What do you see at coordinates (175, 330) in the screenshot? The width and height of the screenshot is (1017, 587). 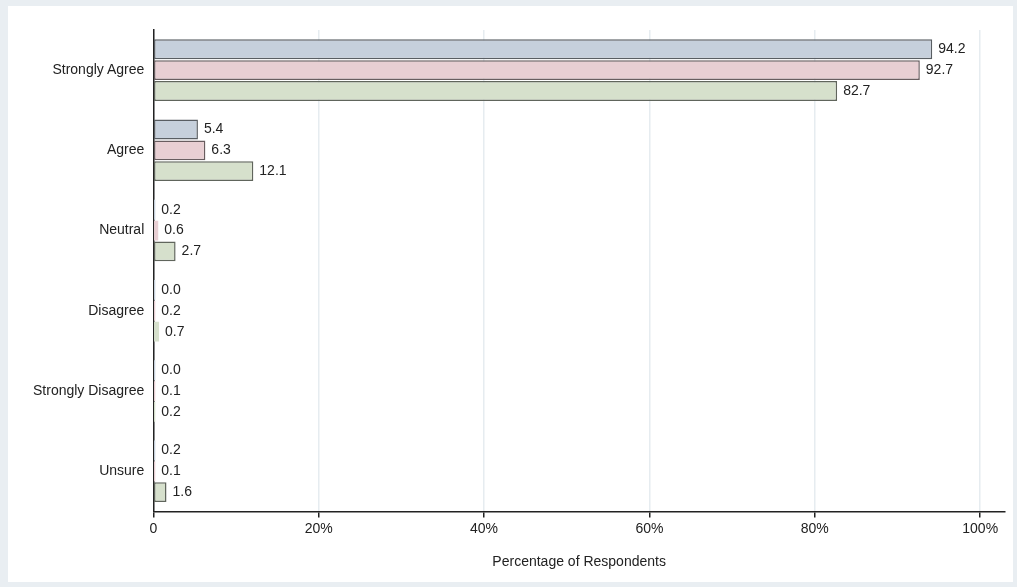 I see `data-label: 0.7` at bounding box center [175, 330].